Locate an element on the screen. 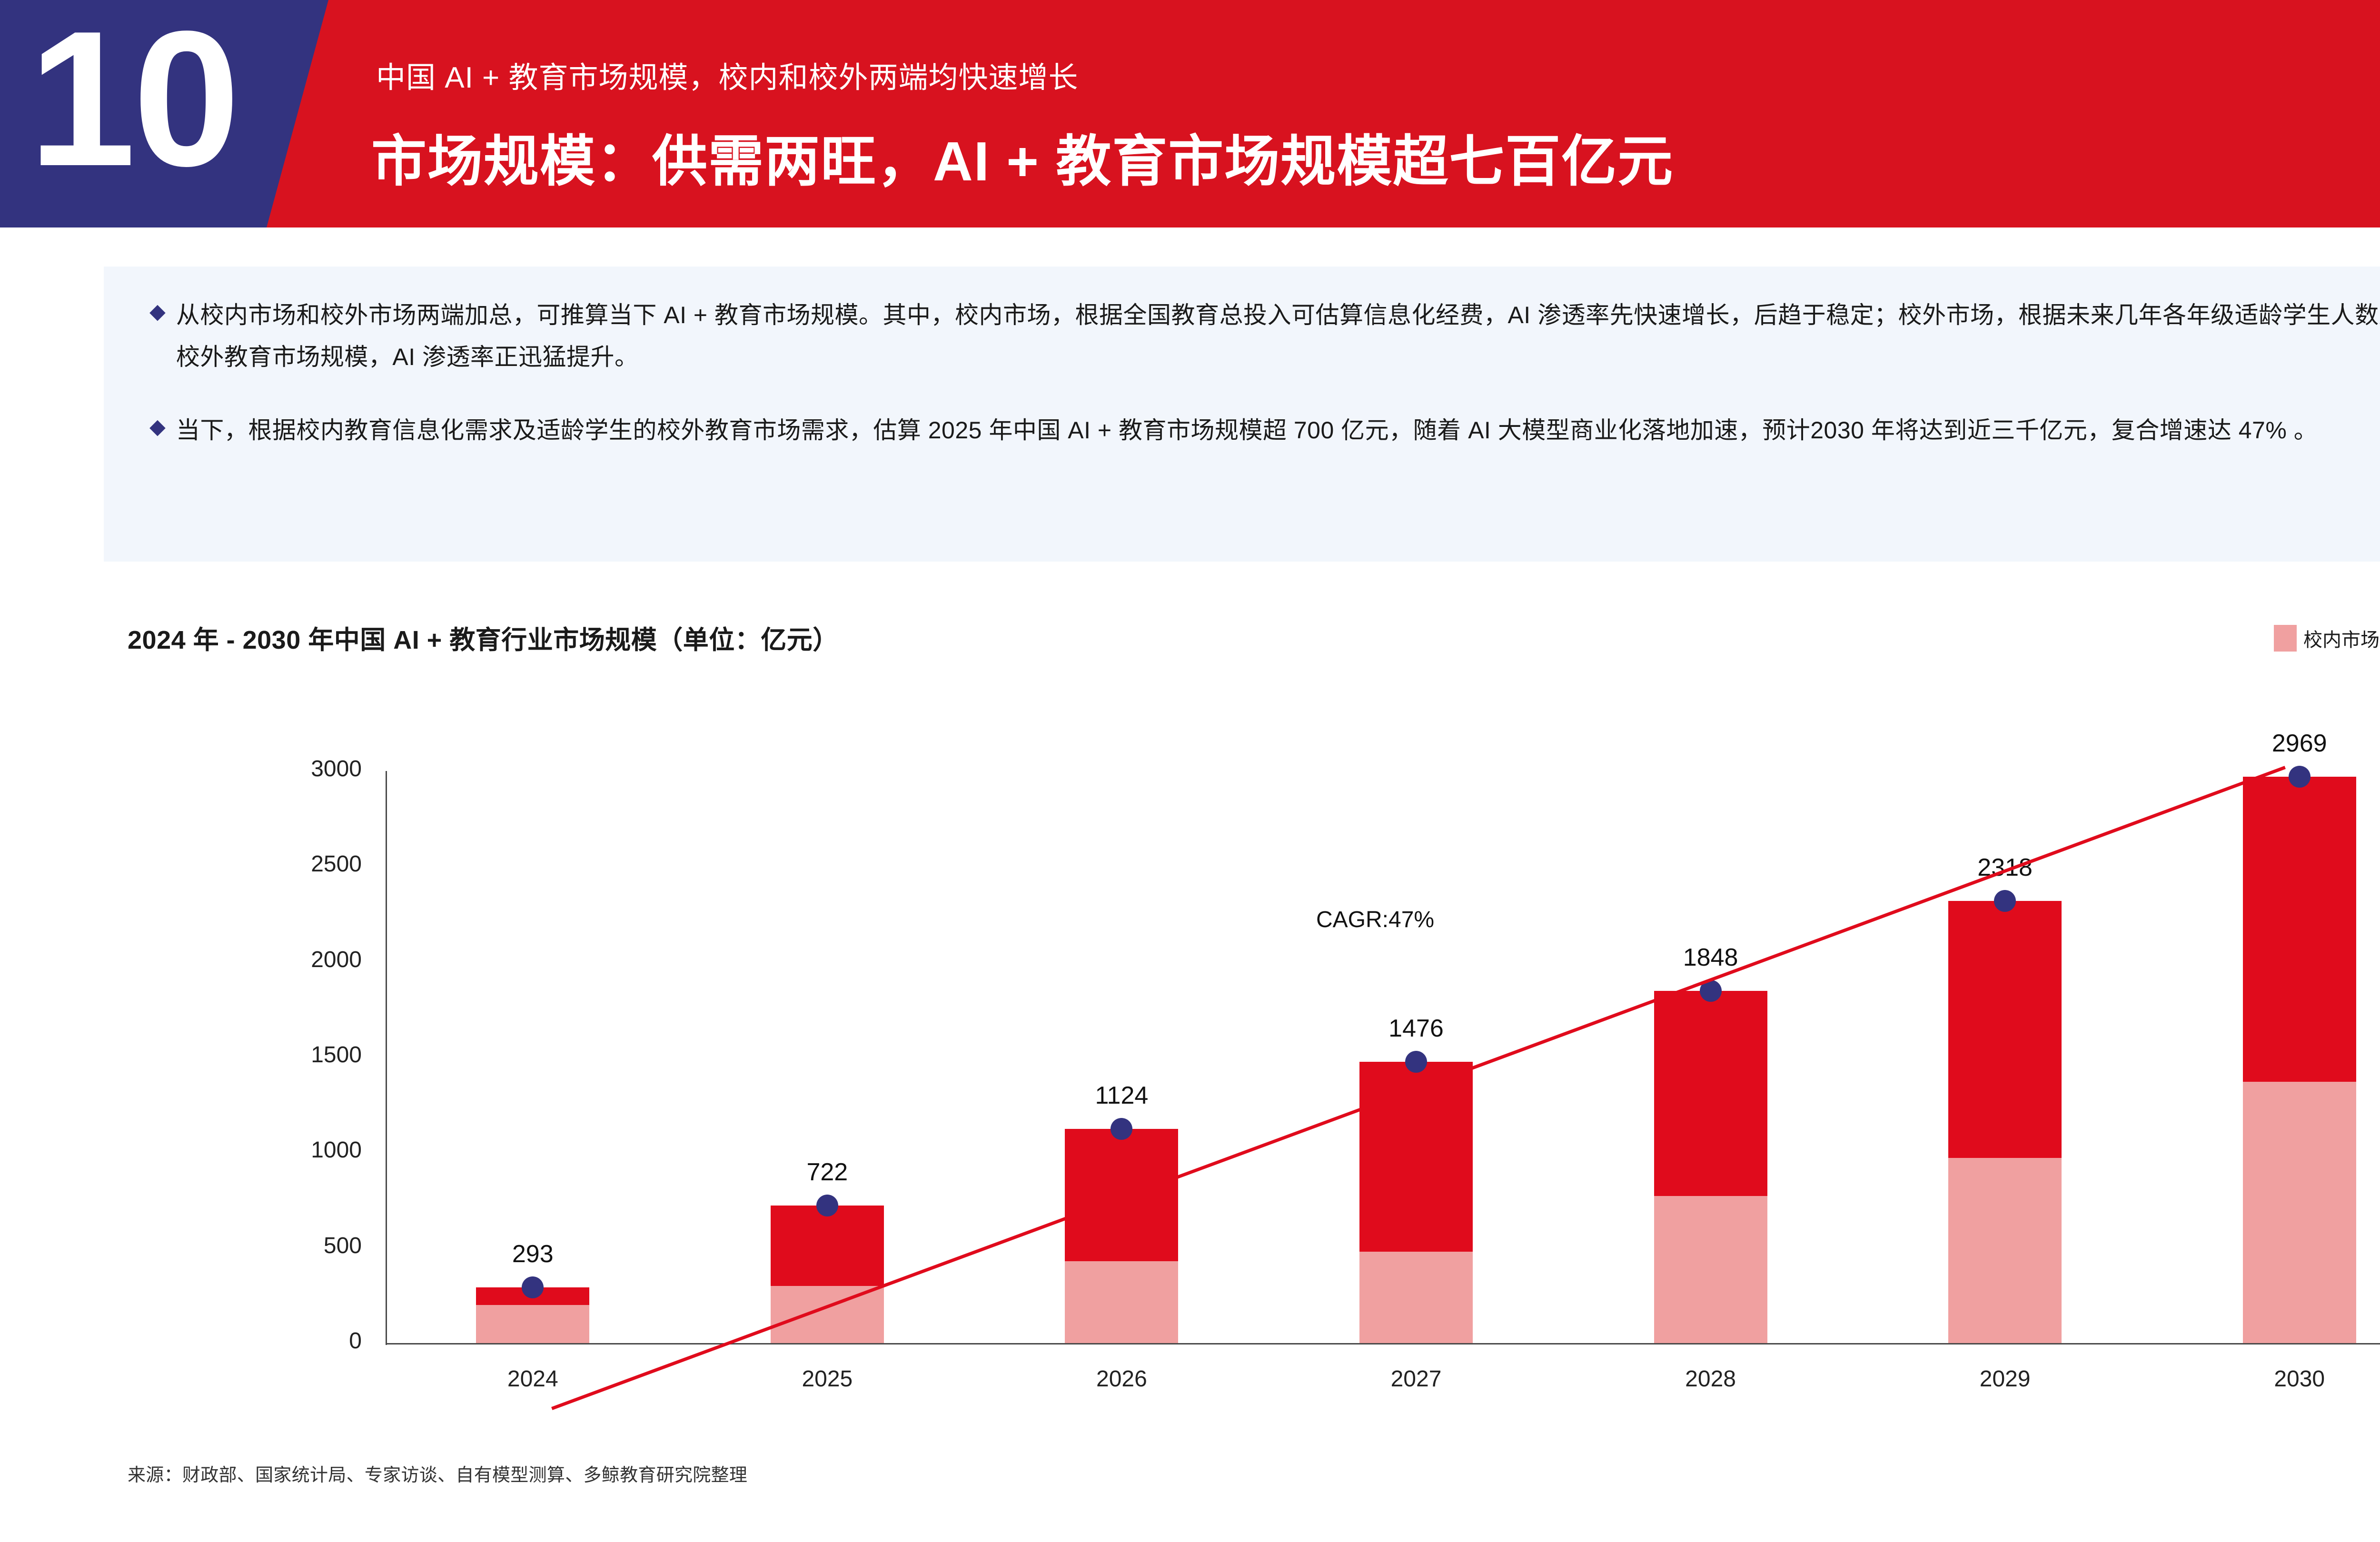 The image size is (2380, 1542). x-axis-tick-label: 2030 is located at coordinates (2299, 1379).